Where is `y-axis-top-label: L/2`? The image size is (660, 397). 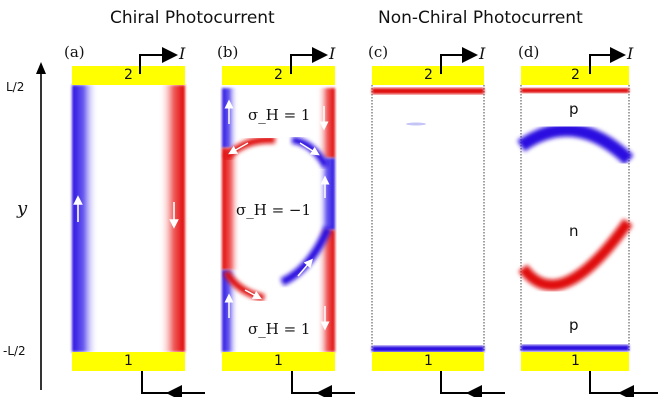
y-axis-top-label: L/2 is located at coordinates (15, 87).